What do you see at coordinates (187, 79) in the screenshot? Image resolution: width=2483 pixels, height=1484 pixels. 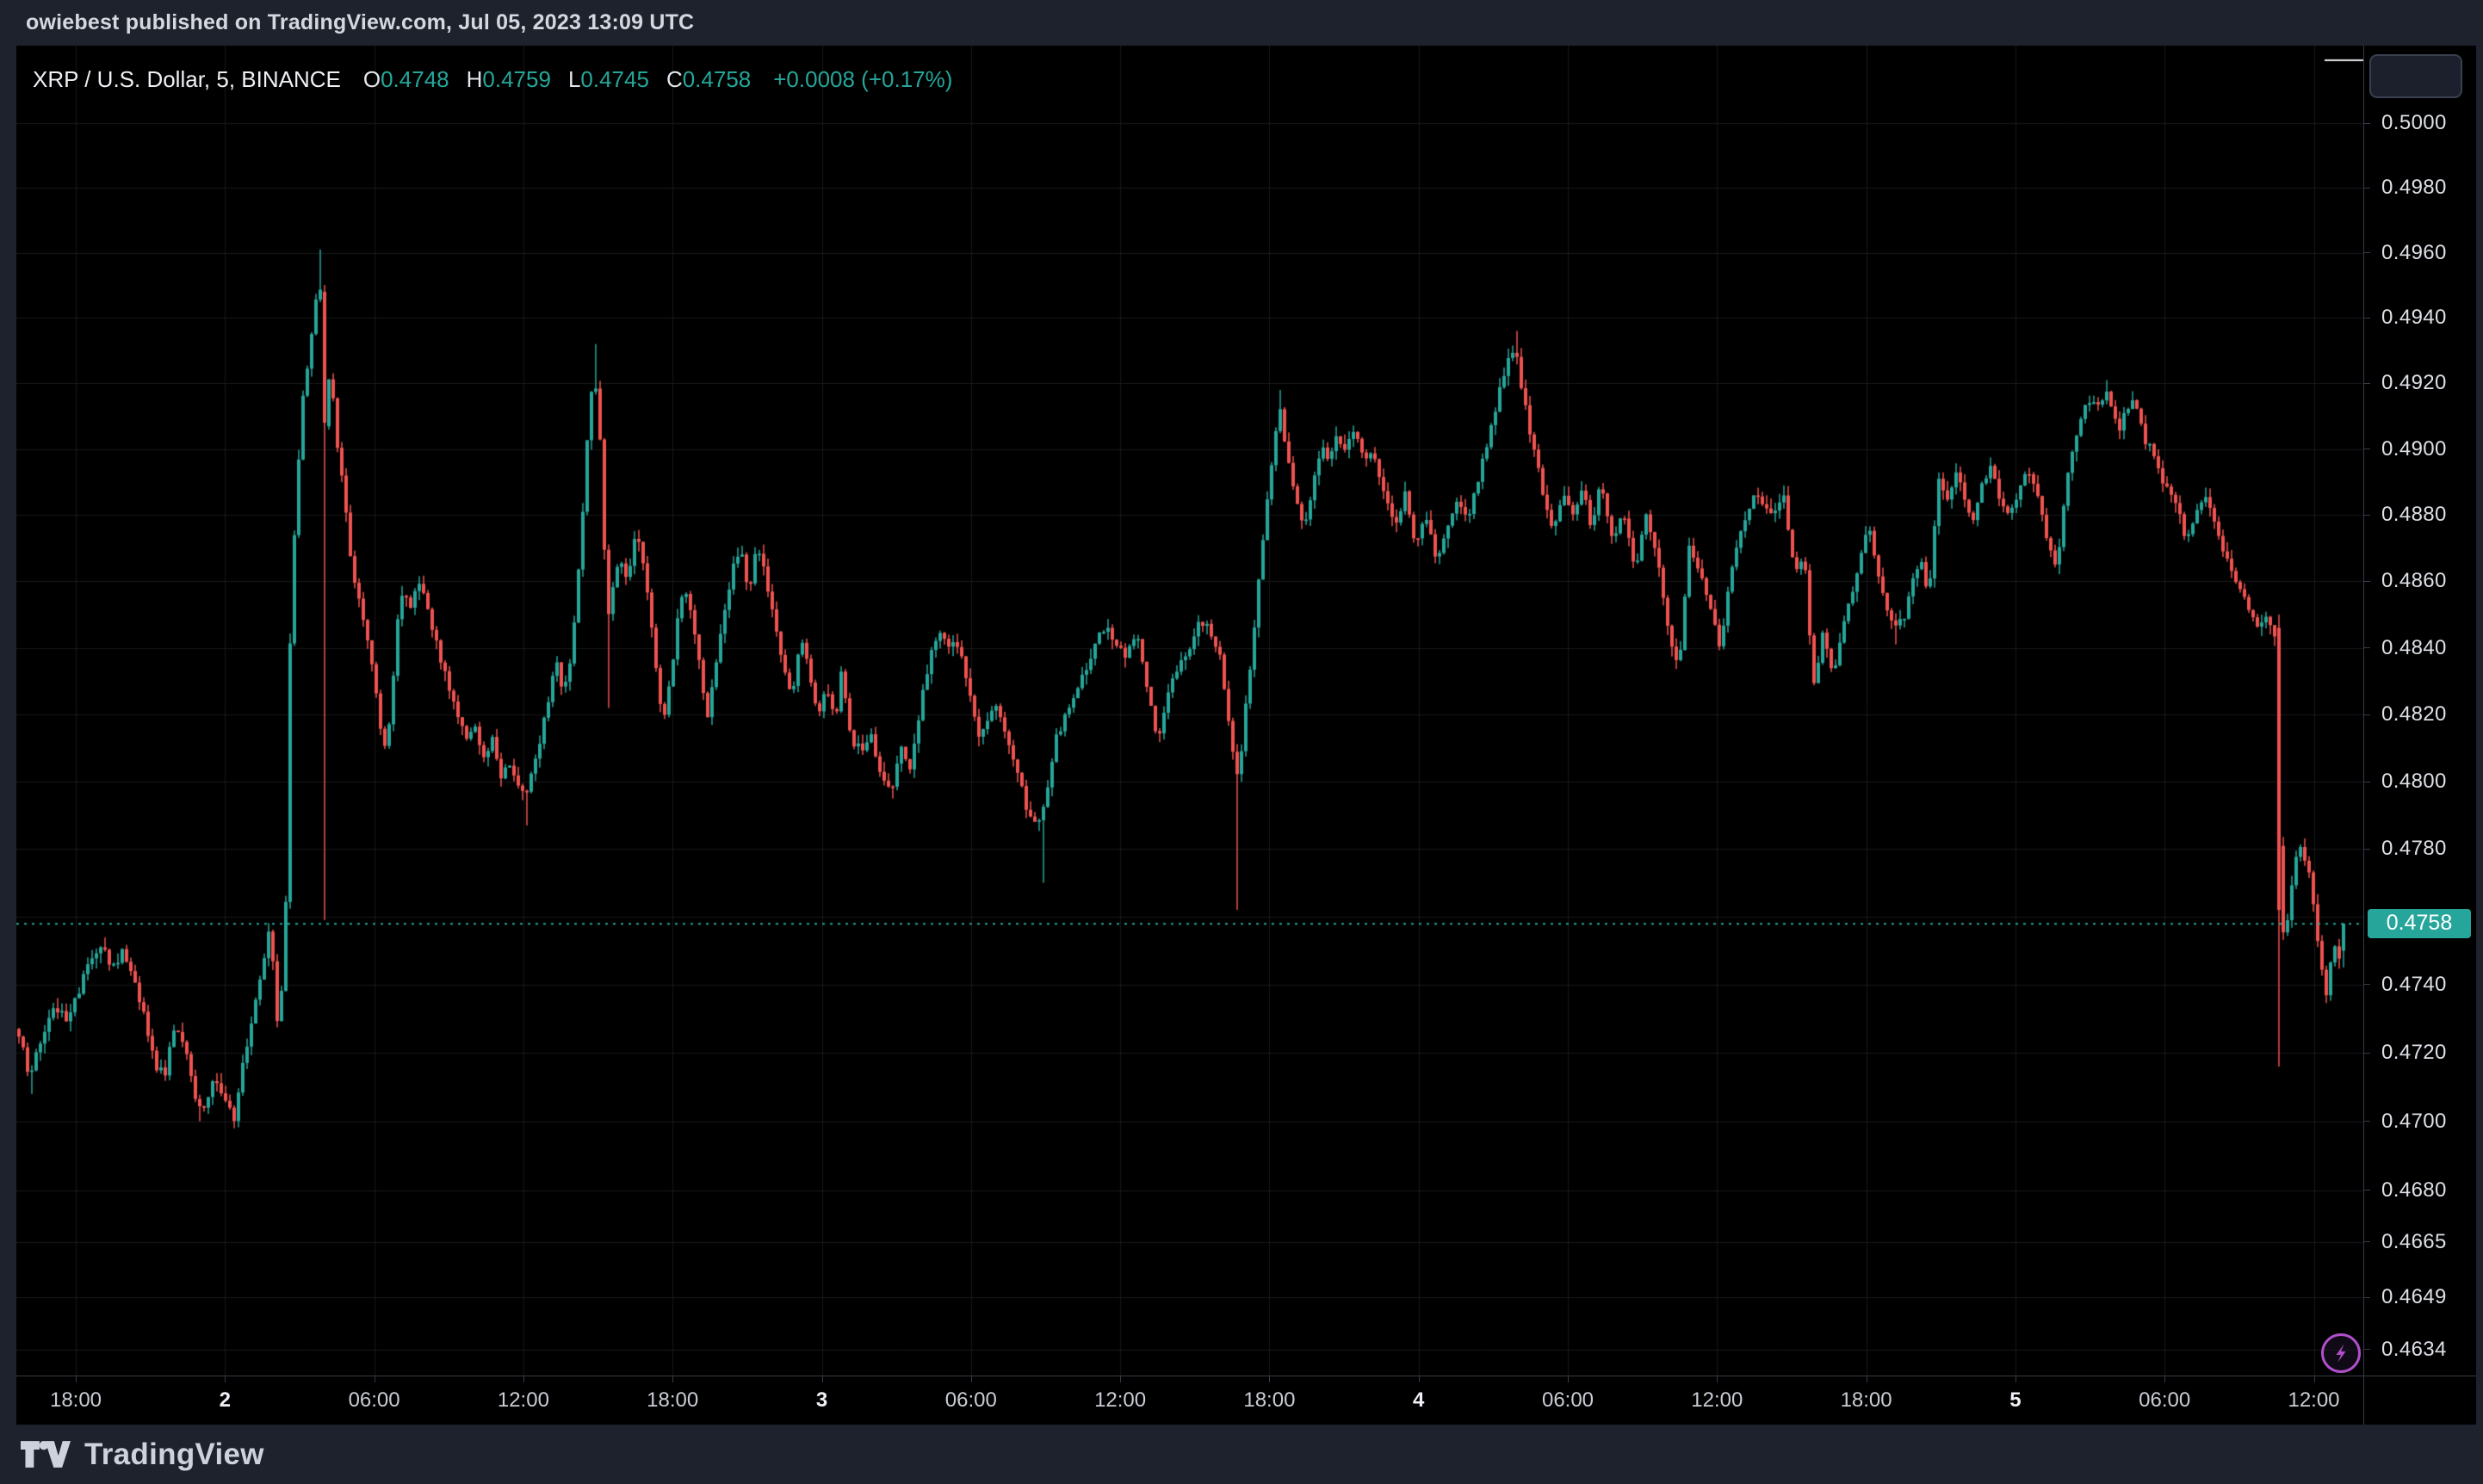 I see `symbol-title: XRP / U.S. Dollar, 5, BINANCE` at bounding box center [187, 79].